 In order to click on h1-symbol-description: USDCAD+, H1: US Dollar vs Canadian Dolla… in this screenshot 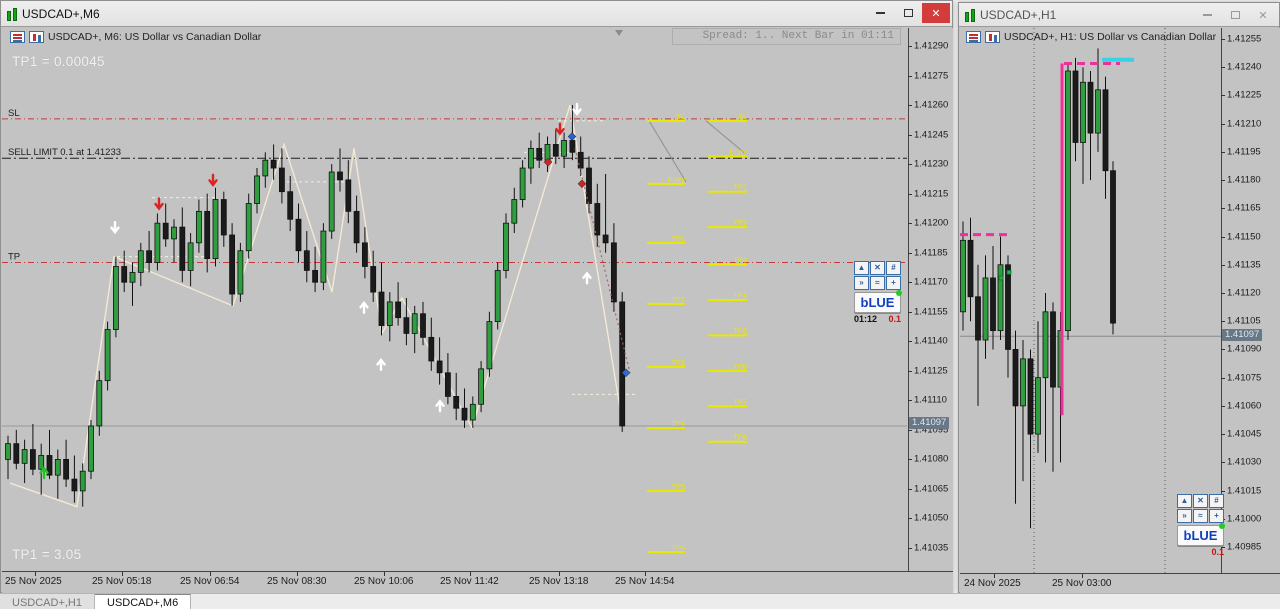, I will do `click(1110, 37)`.